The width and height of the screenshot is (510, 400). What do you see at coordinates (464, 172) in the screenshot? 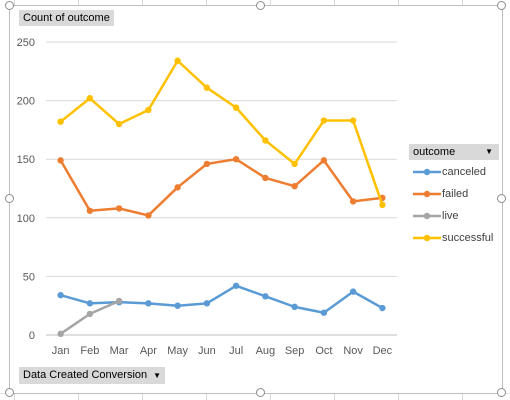
I see `legend-label: canceled` at bounding box center [464, 172].